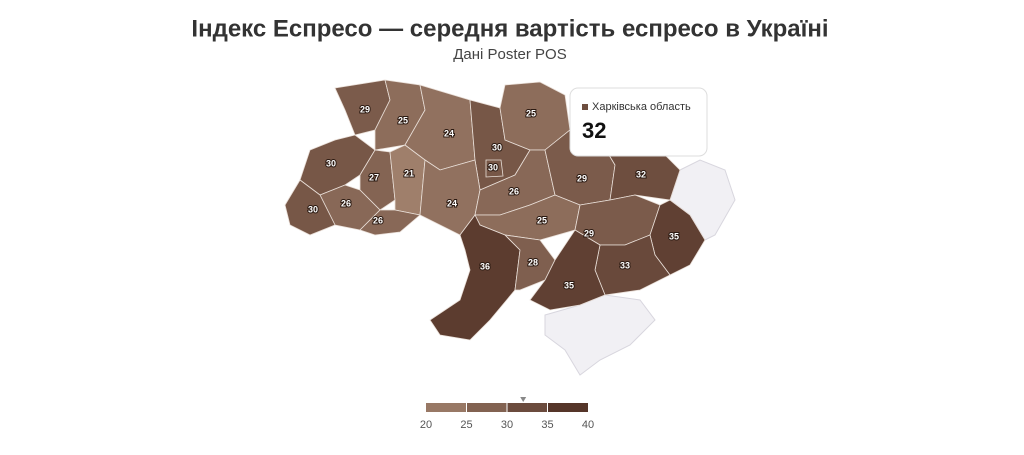  I want to click on value-label: 32, so click(641, 174).